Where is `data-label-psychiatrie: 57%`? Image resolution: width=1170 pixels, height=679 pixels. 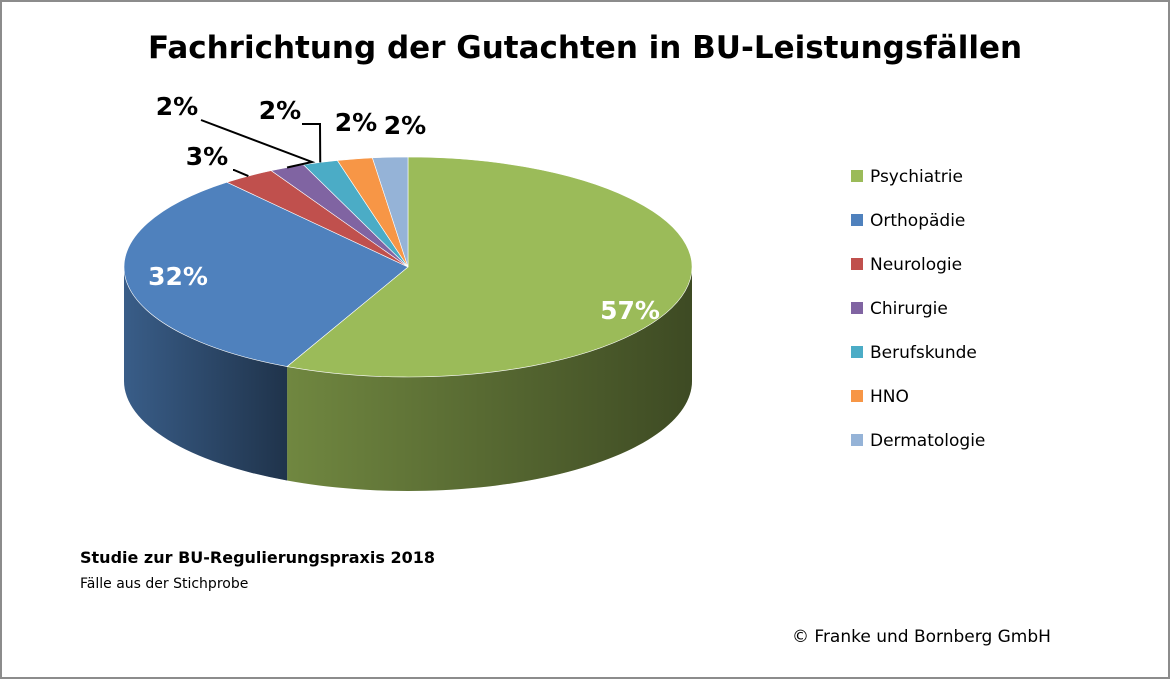
data-label-psychiatrie: 57% is located at coordinates (630, 310).